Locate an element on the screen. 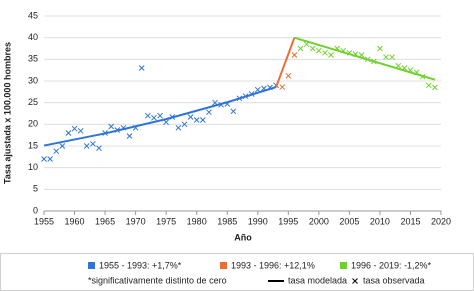  y-tick-label: 10 is located at coordinates (33, 167).